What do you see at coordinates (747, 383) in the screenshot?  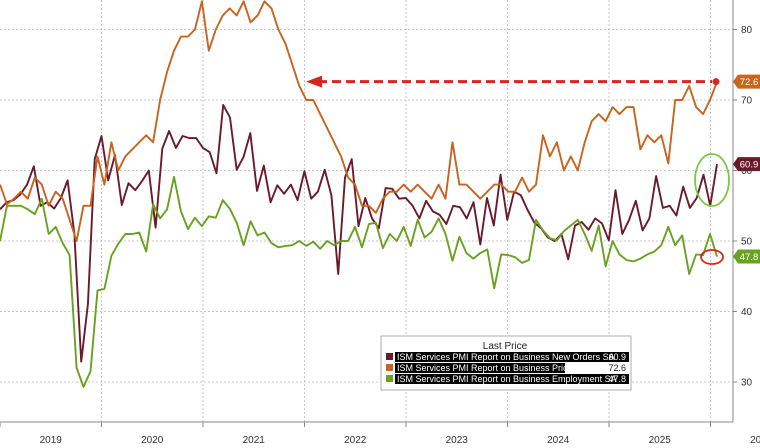 I see `y-tick-label: 30` at bounding box center [747, 383].